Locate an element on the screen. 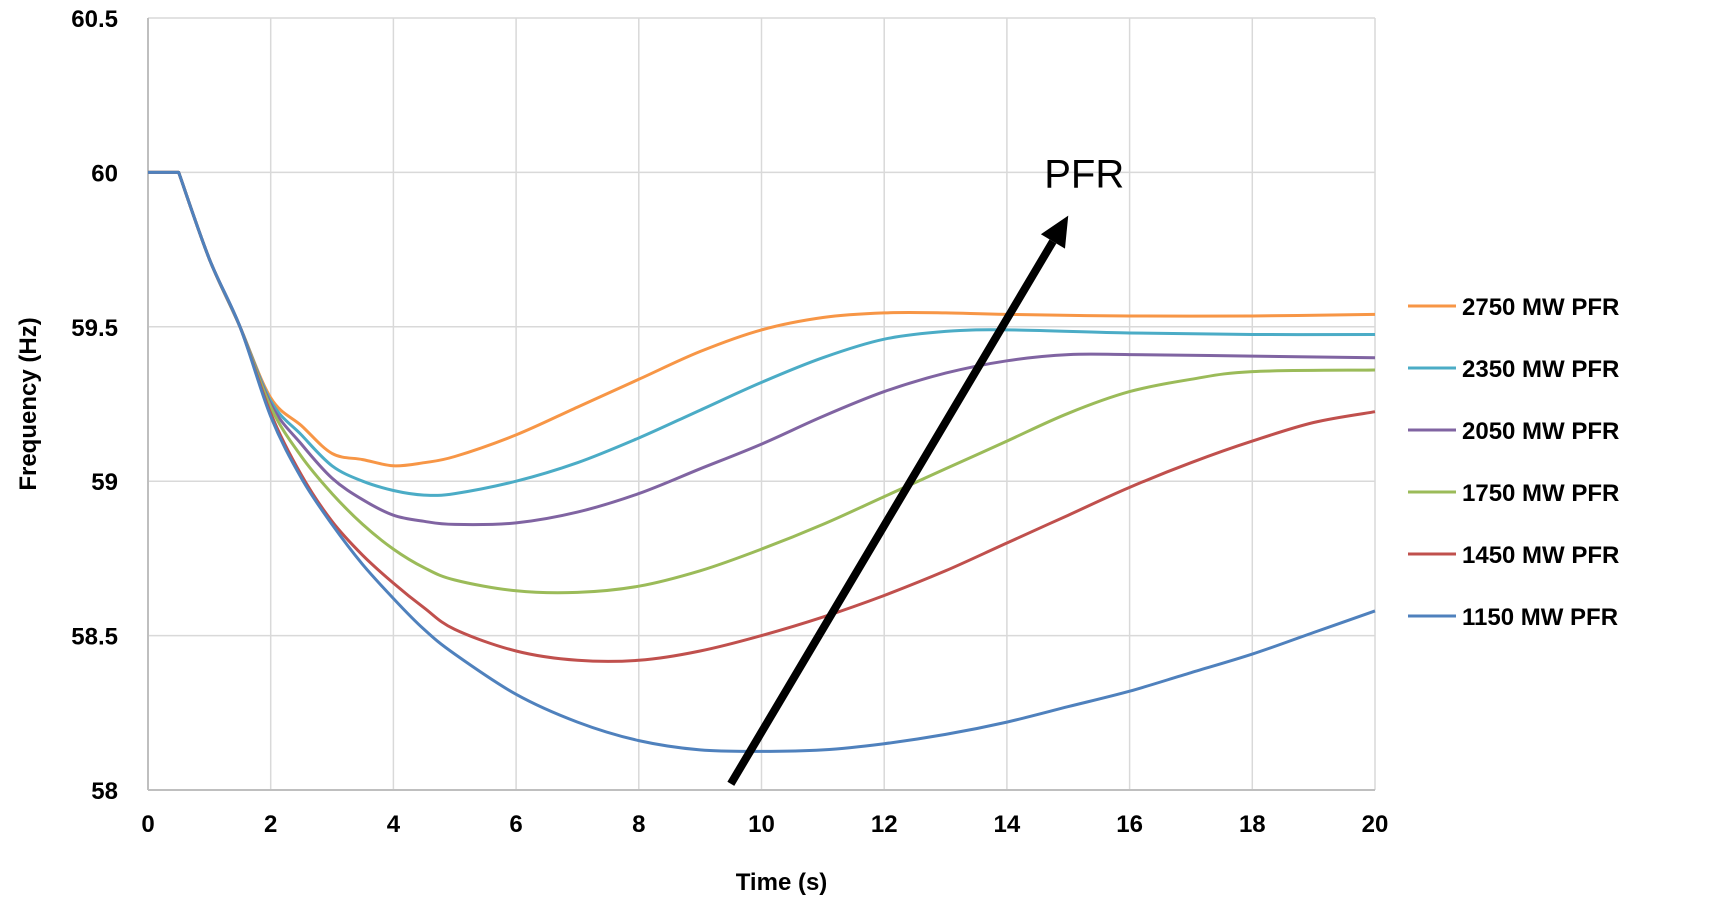  y-tick-label: 58.5 is located at coordinates (94, 637).